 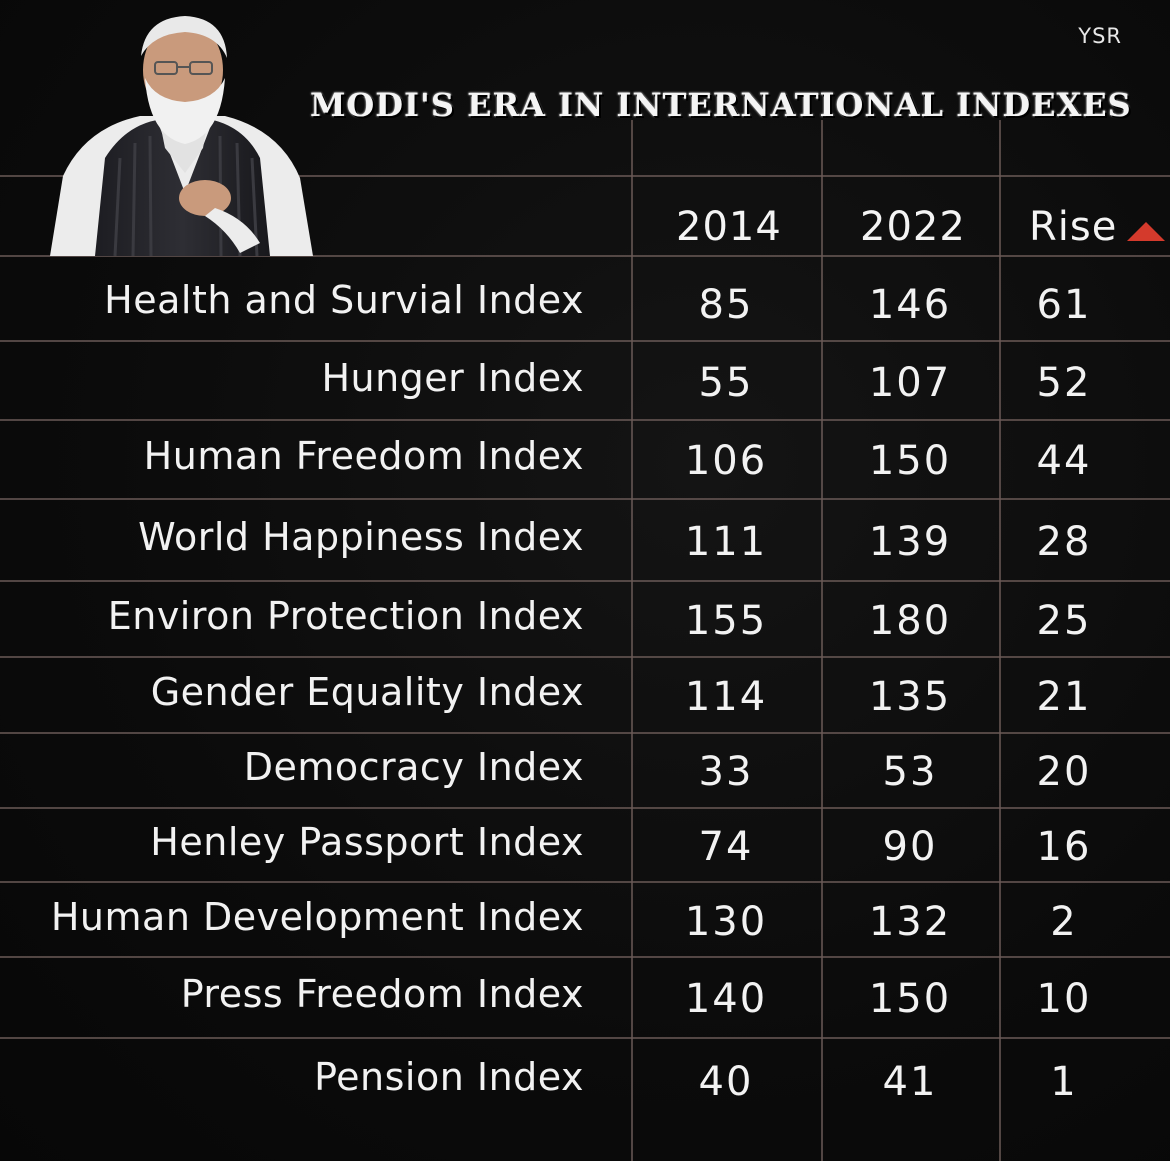 I want to click on rise-header-label: Rise, so click(x=1073, y=227).